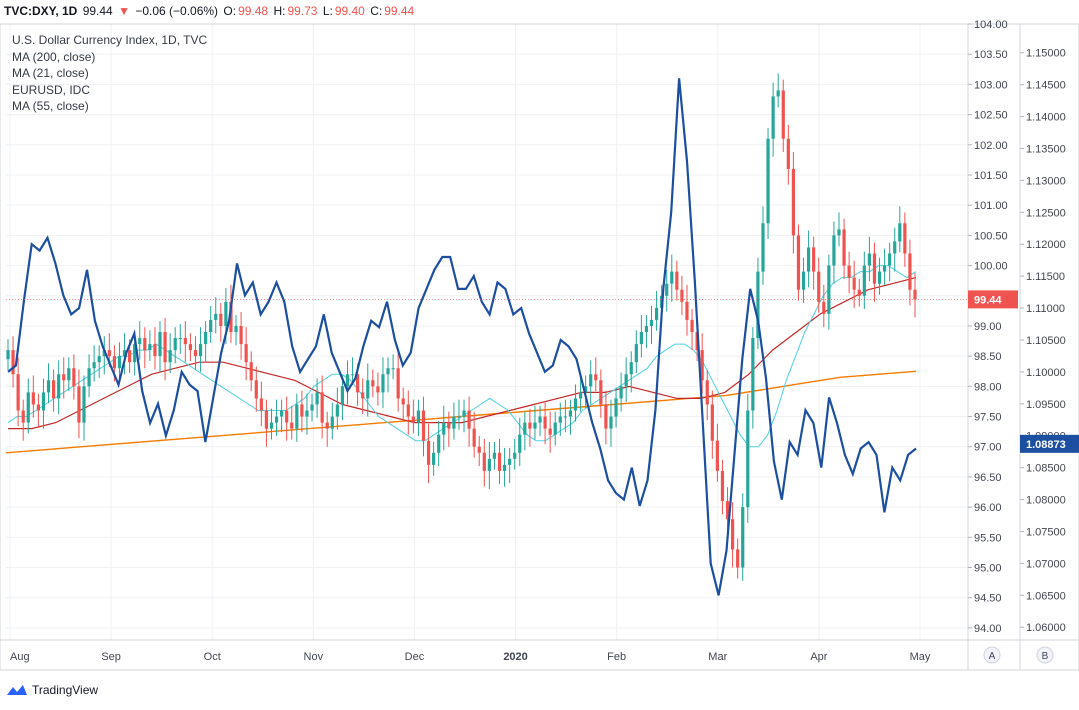 Image resolution: width=1079 pixels, height=710 pixels. What do you see at coordinates (41, 11) in the screenshot?
I see `symbol-title: TVC:DXY, 1D` at bounding box center [41, 11].